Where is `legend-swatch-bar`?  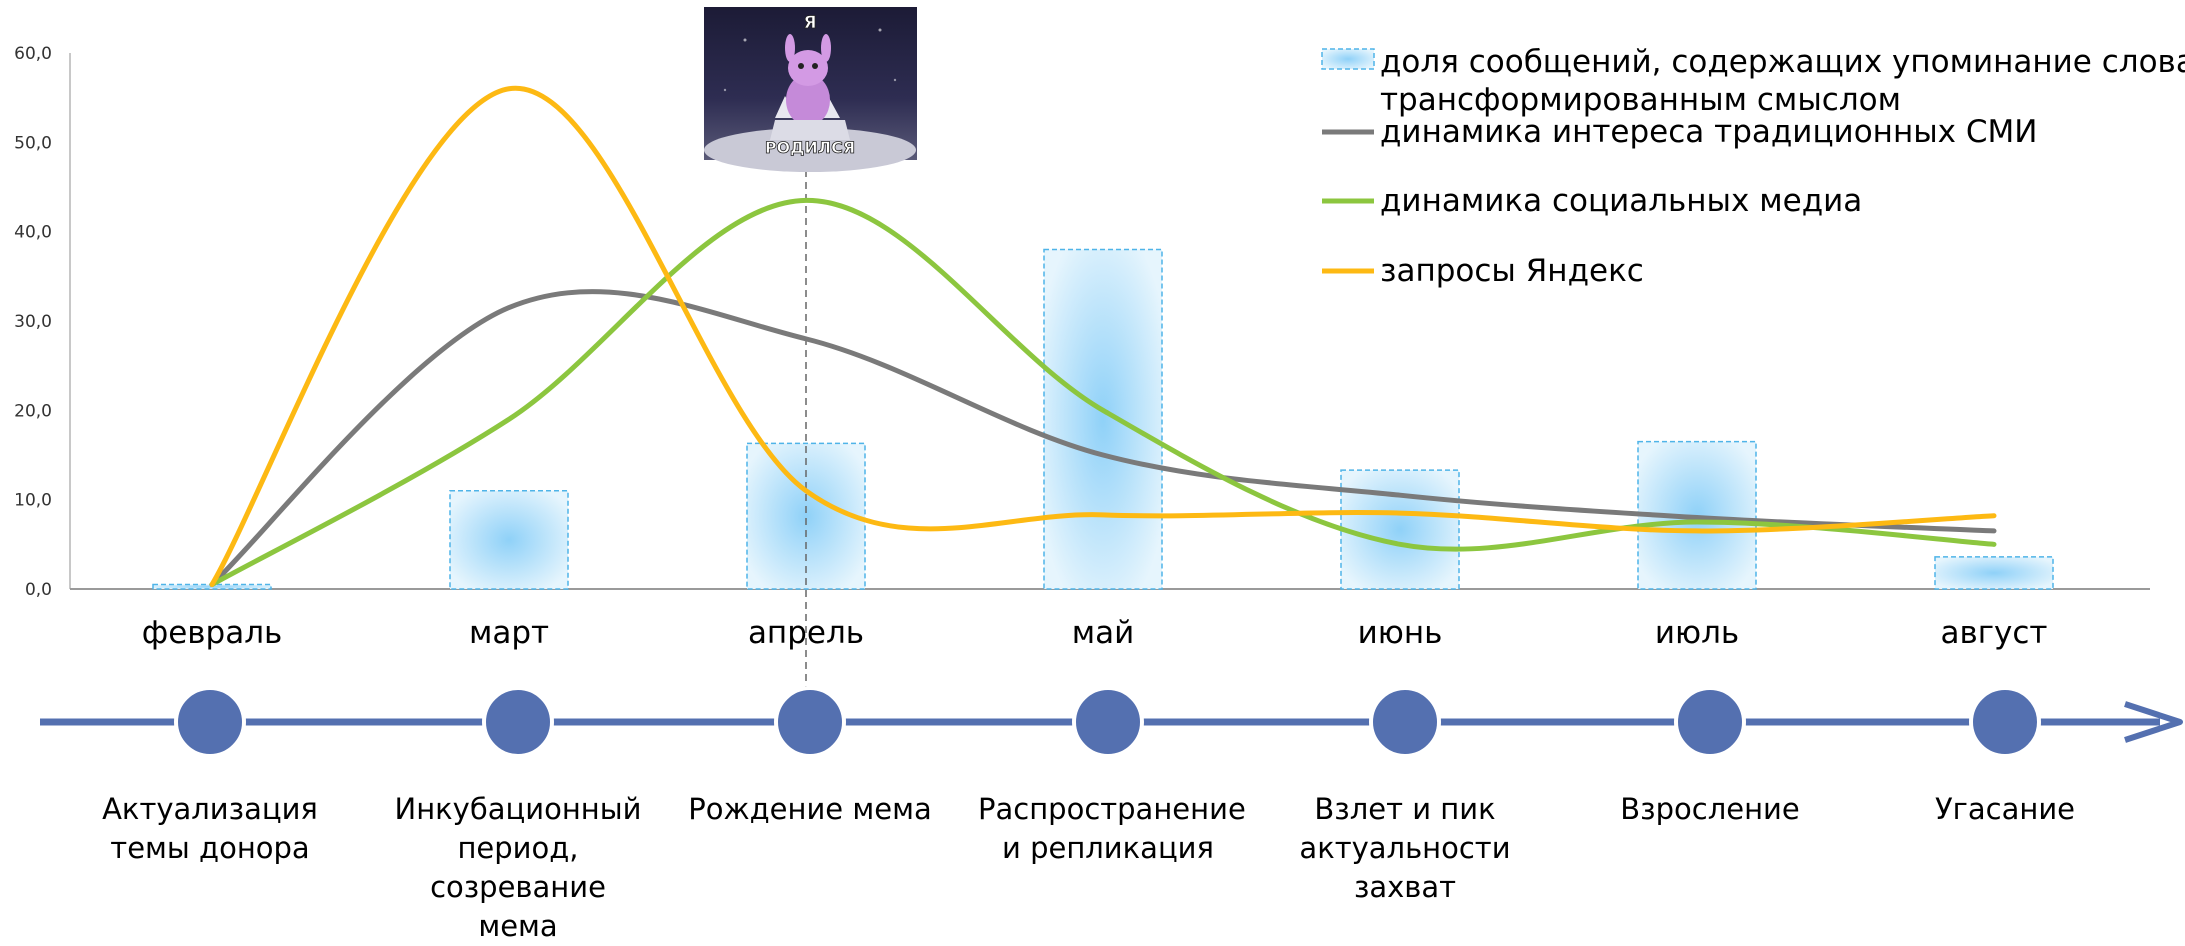
legend-swatch-bar is located at coordinates (1348, 59).